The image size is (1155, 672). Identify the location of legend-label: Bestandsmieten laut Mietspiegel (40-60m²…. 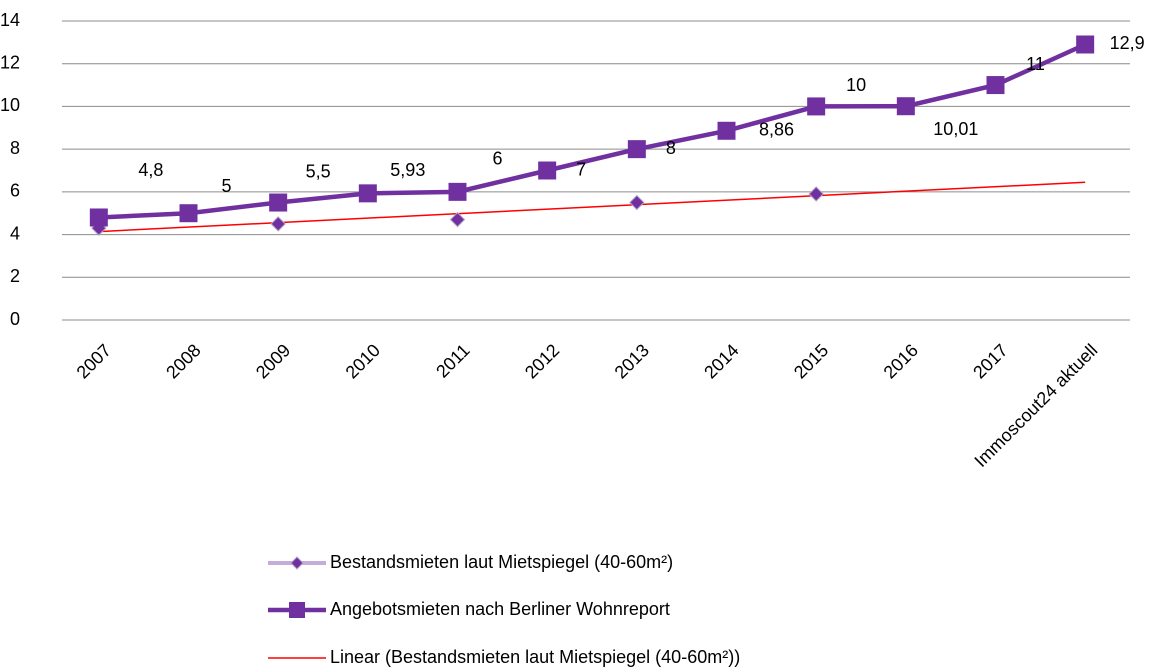
(501, 562).